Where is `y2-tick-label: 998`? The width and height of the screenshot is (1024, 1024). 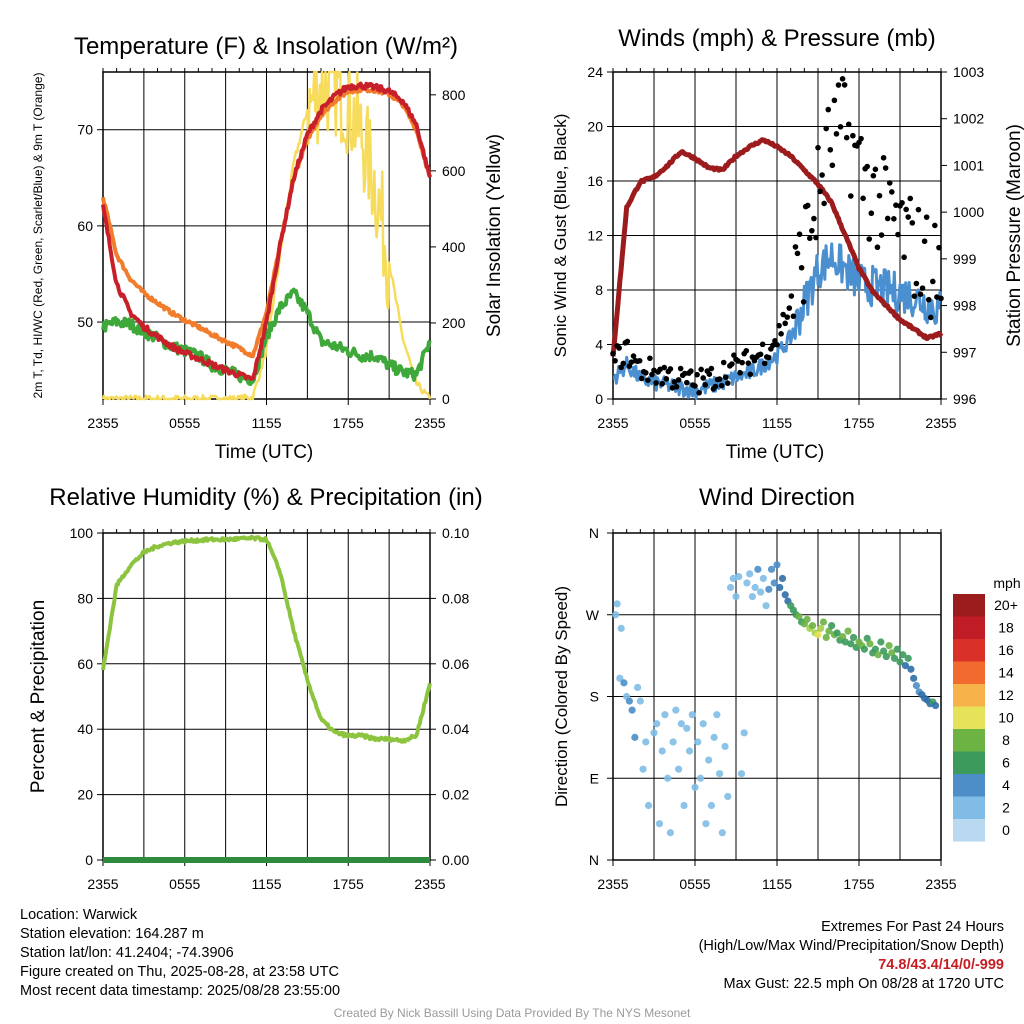 y2-tick-label: 998 is located at coordinates (965, 306).